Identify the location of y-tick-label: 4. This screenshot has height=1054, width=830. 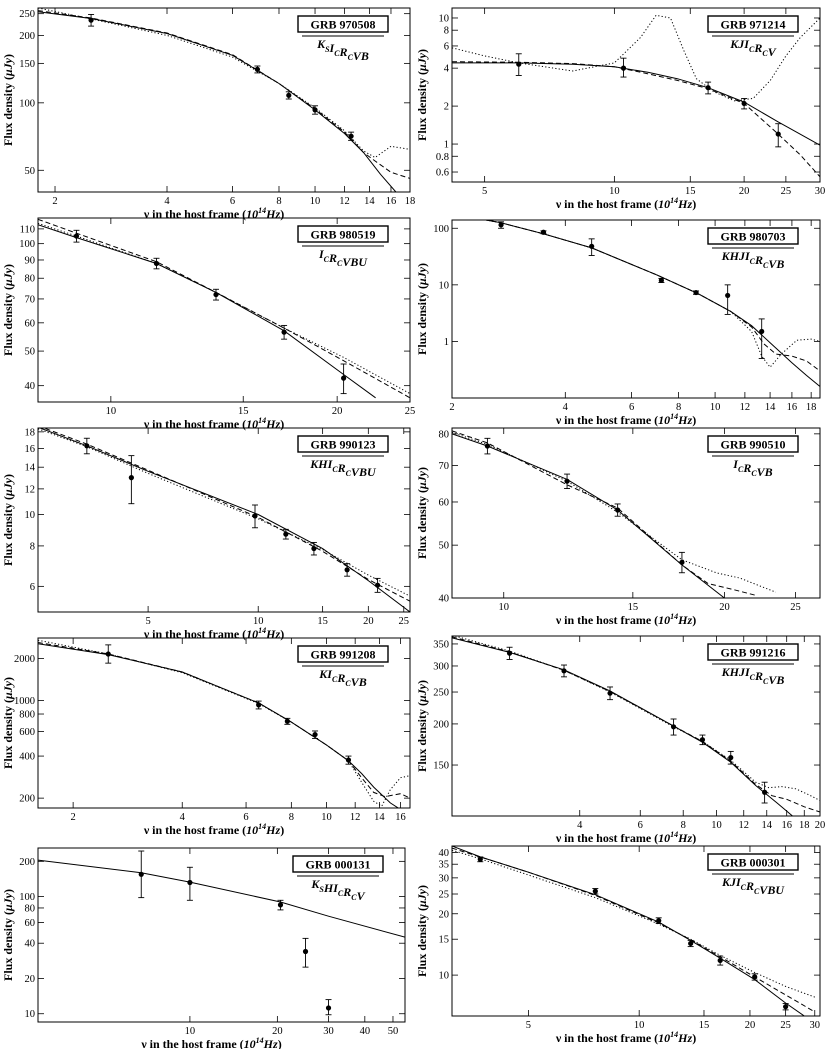
(447, 69).